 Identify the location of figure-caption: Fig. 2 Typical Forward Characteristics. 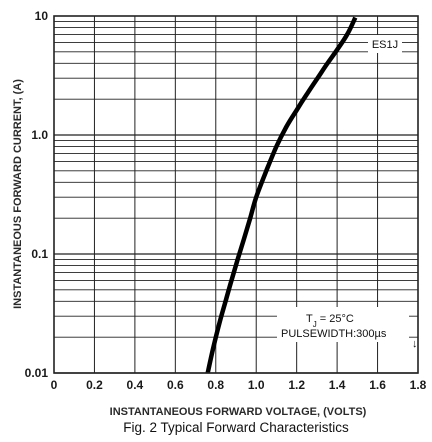
(236, 427).